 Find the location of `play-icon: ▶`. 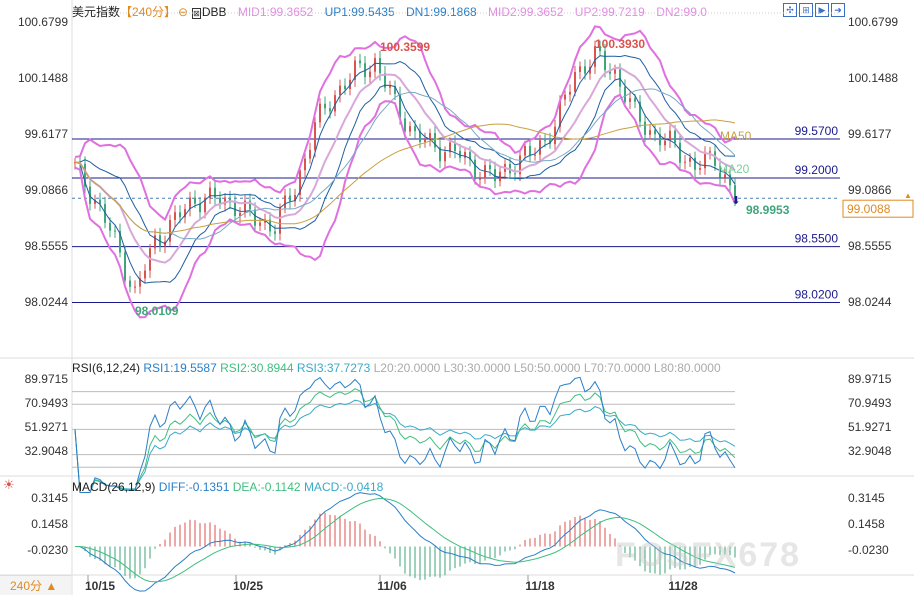

play-icon: ▶ is located at coordinates (822, 10).